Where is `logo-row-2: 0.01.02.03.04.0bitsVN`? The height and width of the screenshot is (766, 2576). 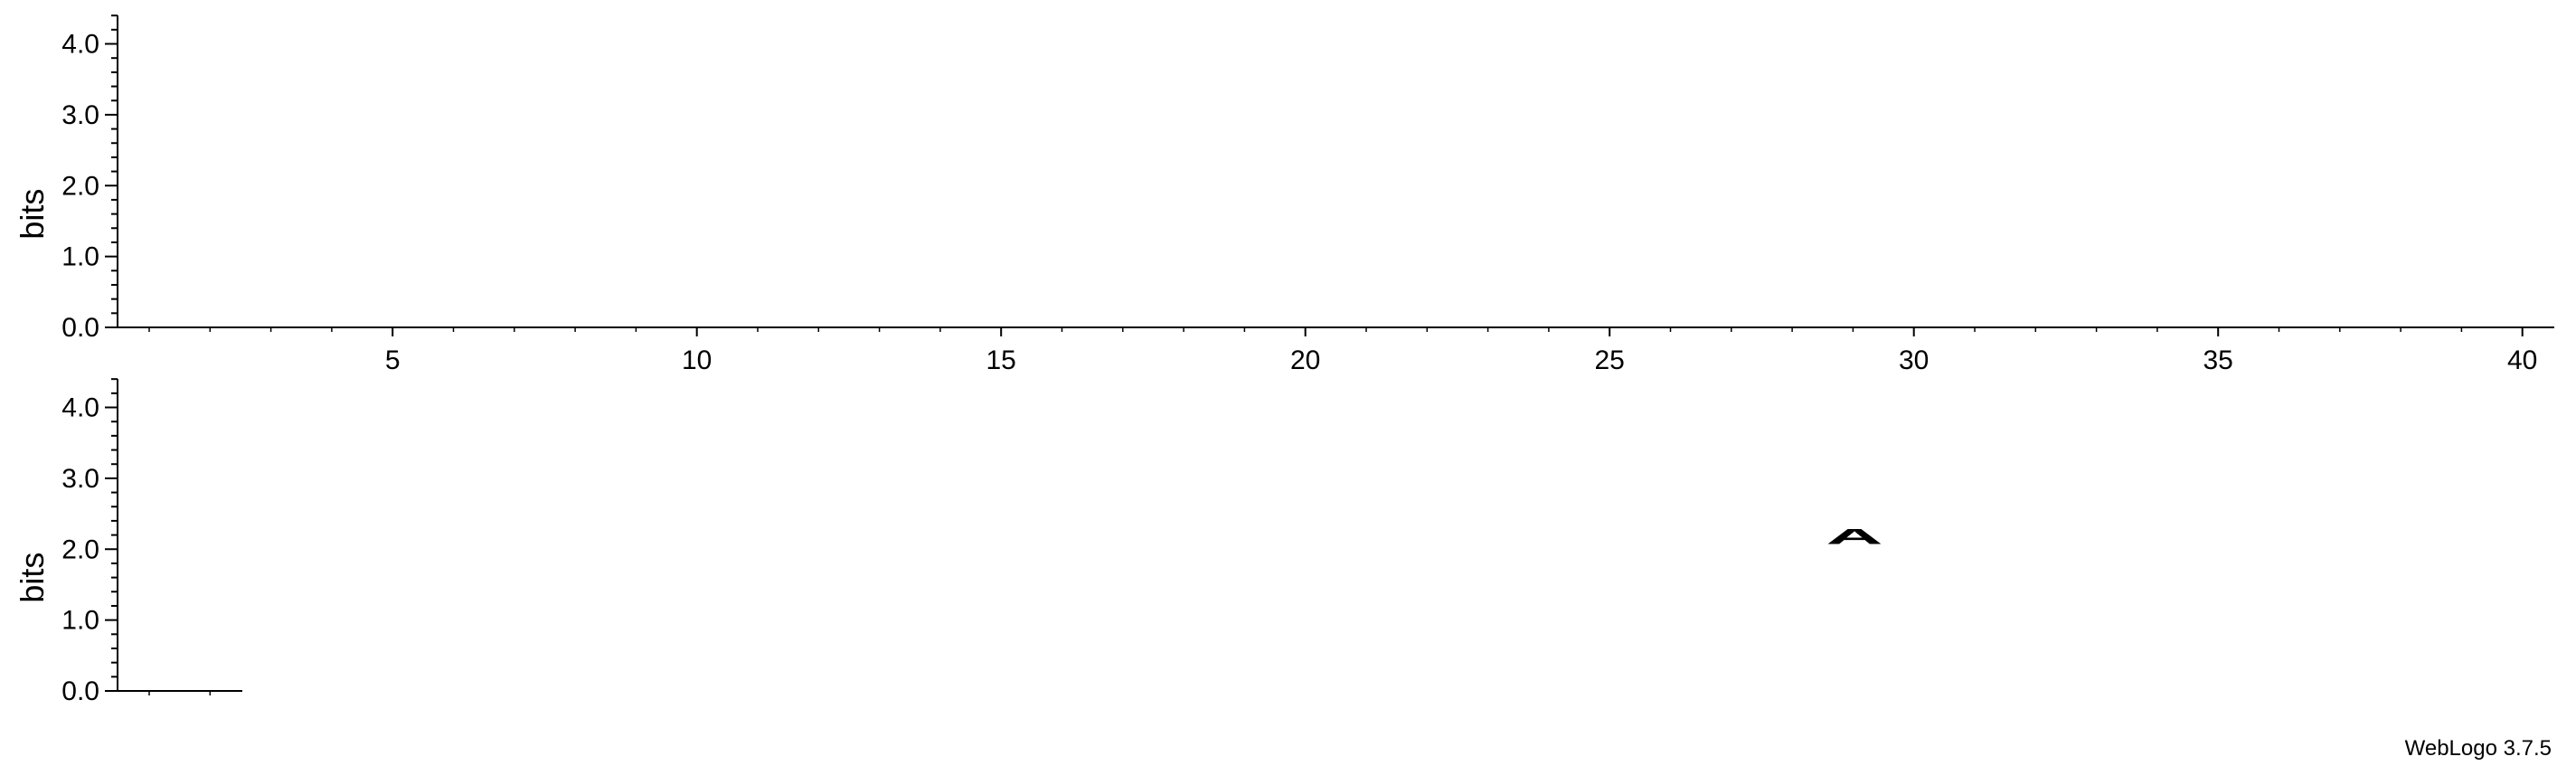 logo-row-2: 0.01.02.03.04.0bitsVN is located at coordinates (128, 542).